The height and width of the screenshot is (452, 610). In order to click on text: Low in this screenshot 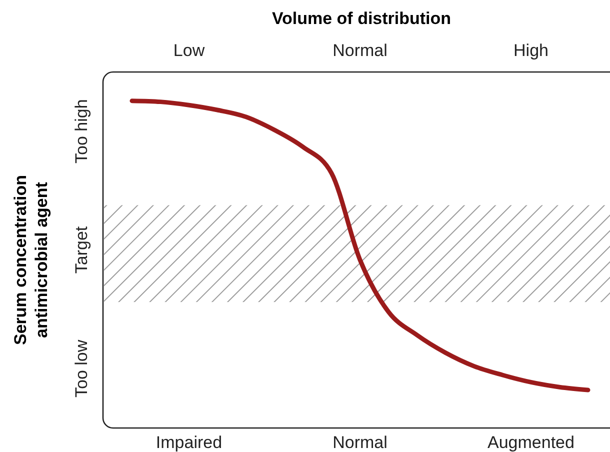, I will do `click(189, 50)`.